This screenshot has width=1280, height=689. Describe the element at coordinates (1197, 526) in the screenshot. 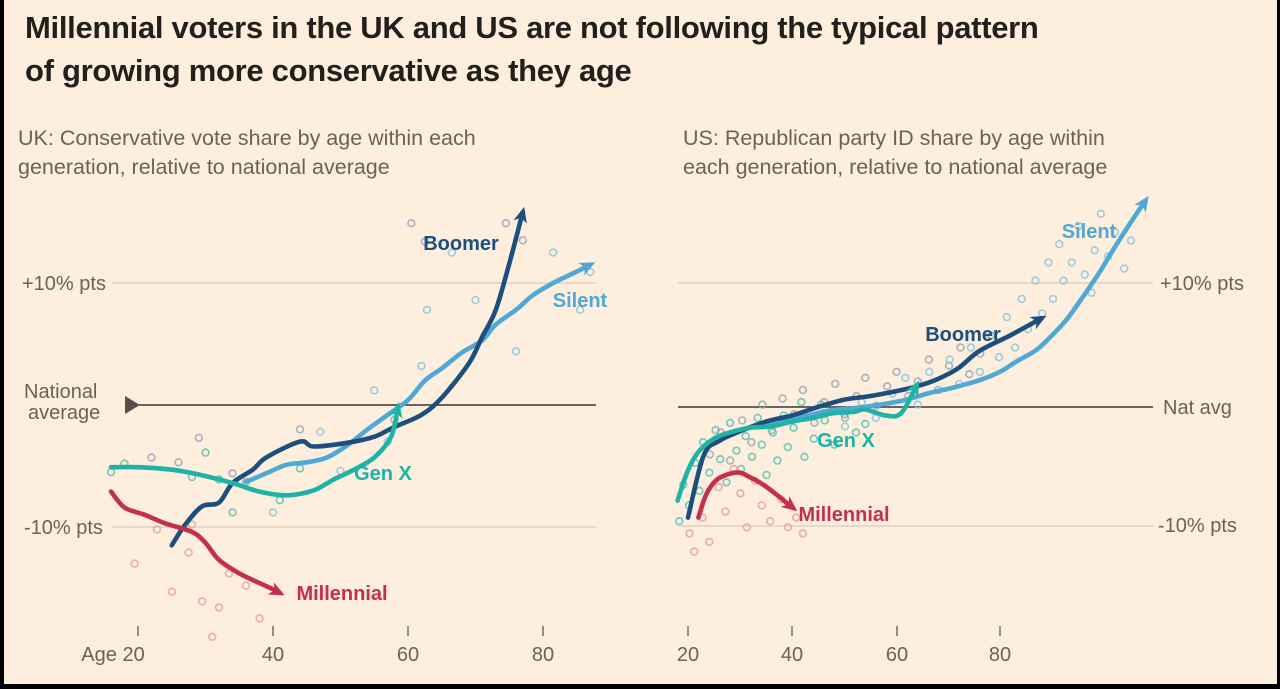

I see `us-ylabel-bottom: -10% pts` at that location.